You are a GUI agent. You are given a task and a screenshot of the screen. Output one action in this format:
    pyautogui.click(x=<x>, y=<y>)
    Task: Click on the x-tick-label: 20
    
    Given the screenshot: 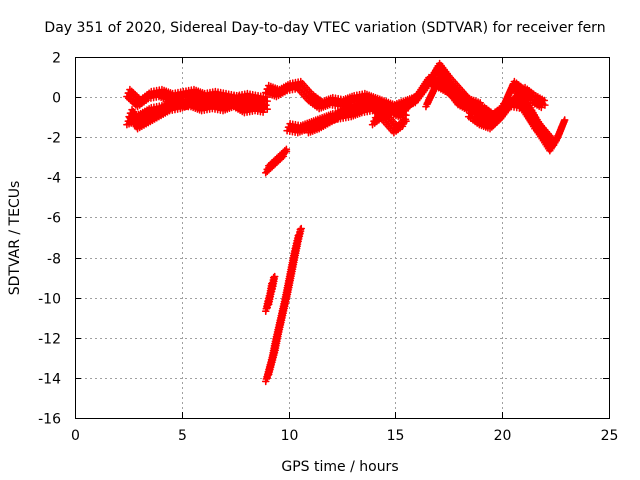 What is the action you would take?
    pyautogui.click(x=503, y=436)
    